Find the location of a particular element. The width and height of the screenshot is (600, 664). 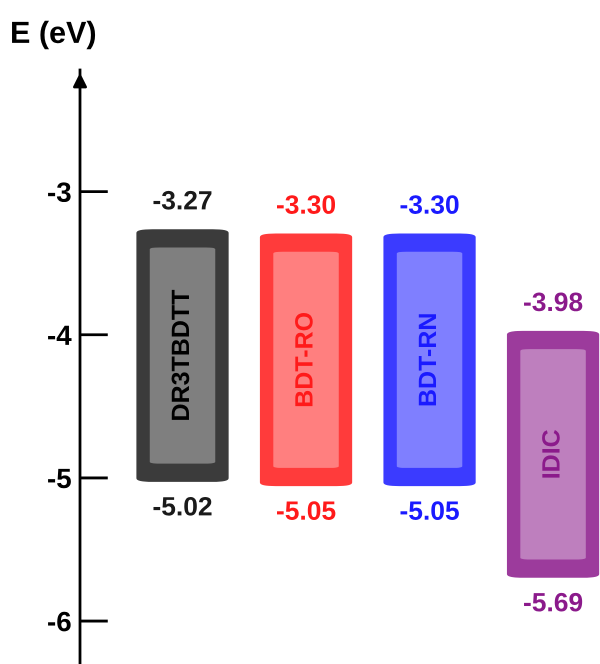

y-tick-label: -4 is located at coordinates (60, 335).